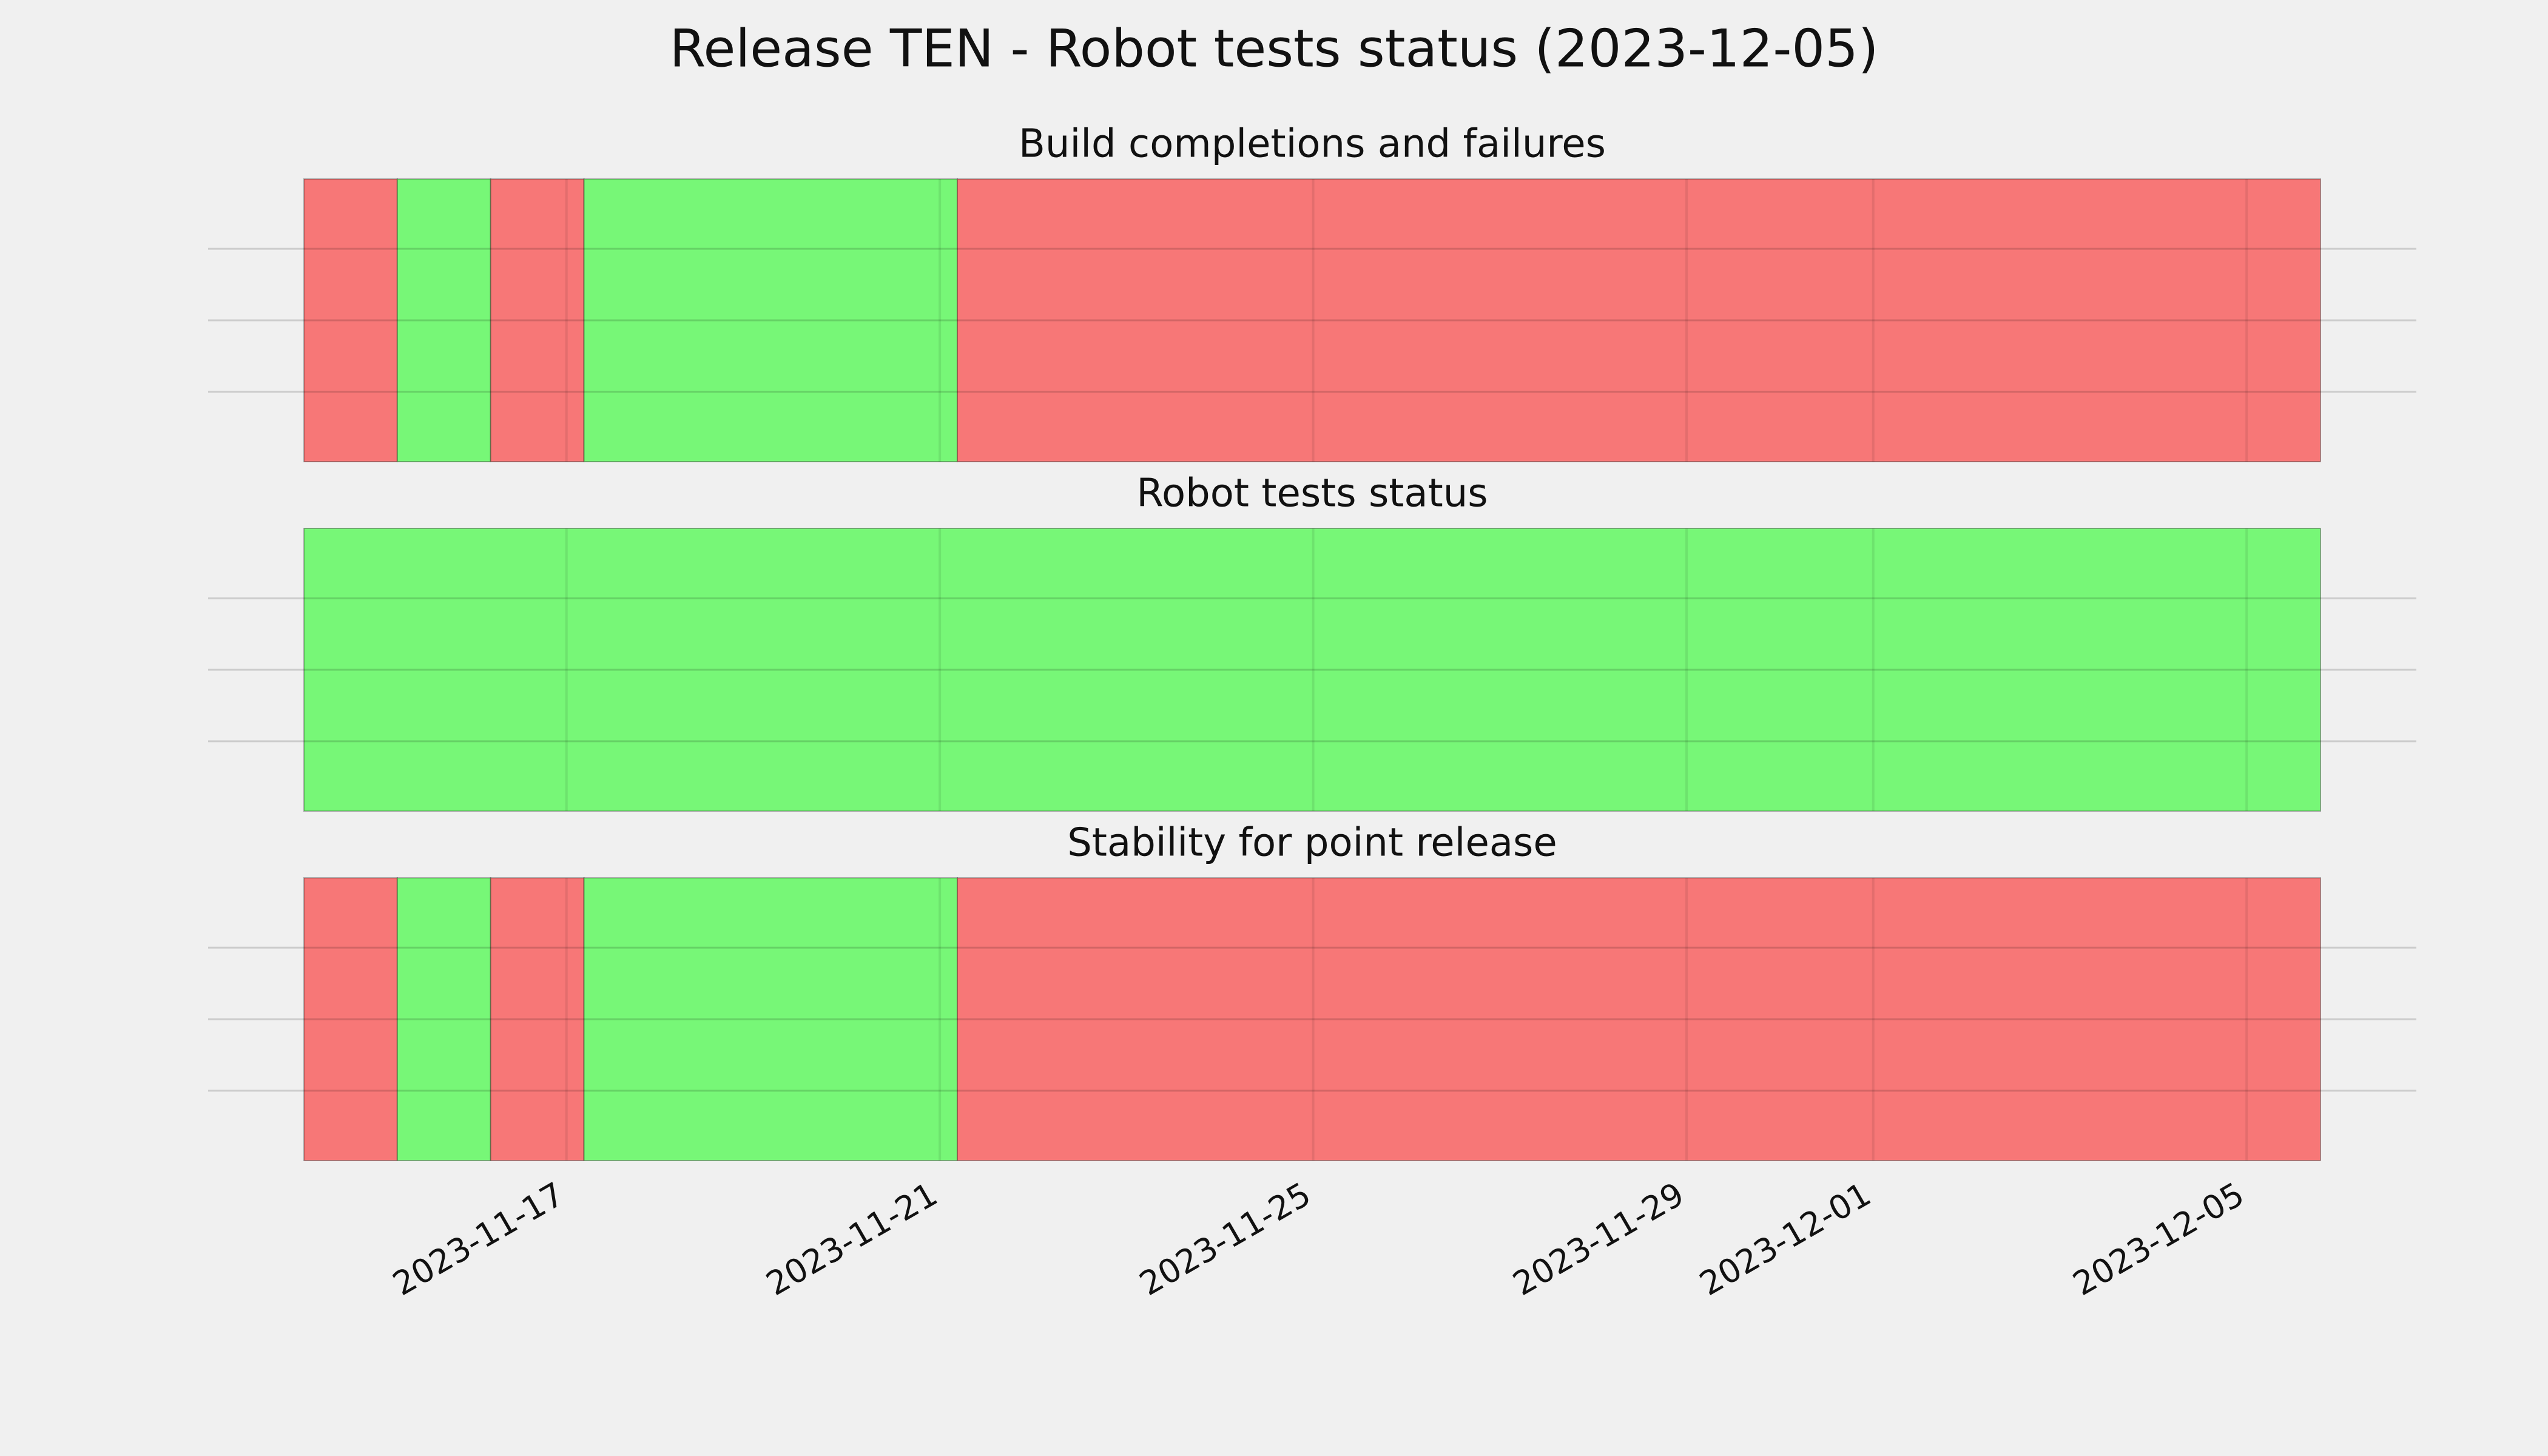  I want to click on panel-title: Stability for point release, so click(1312, 843).